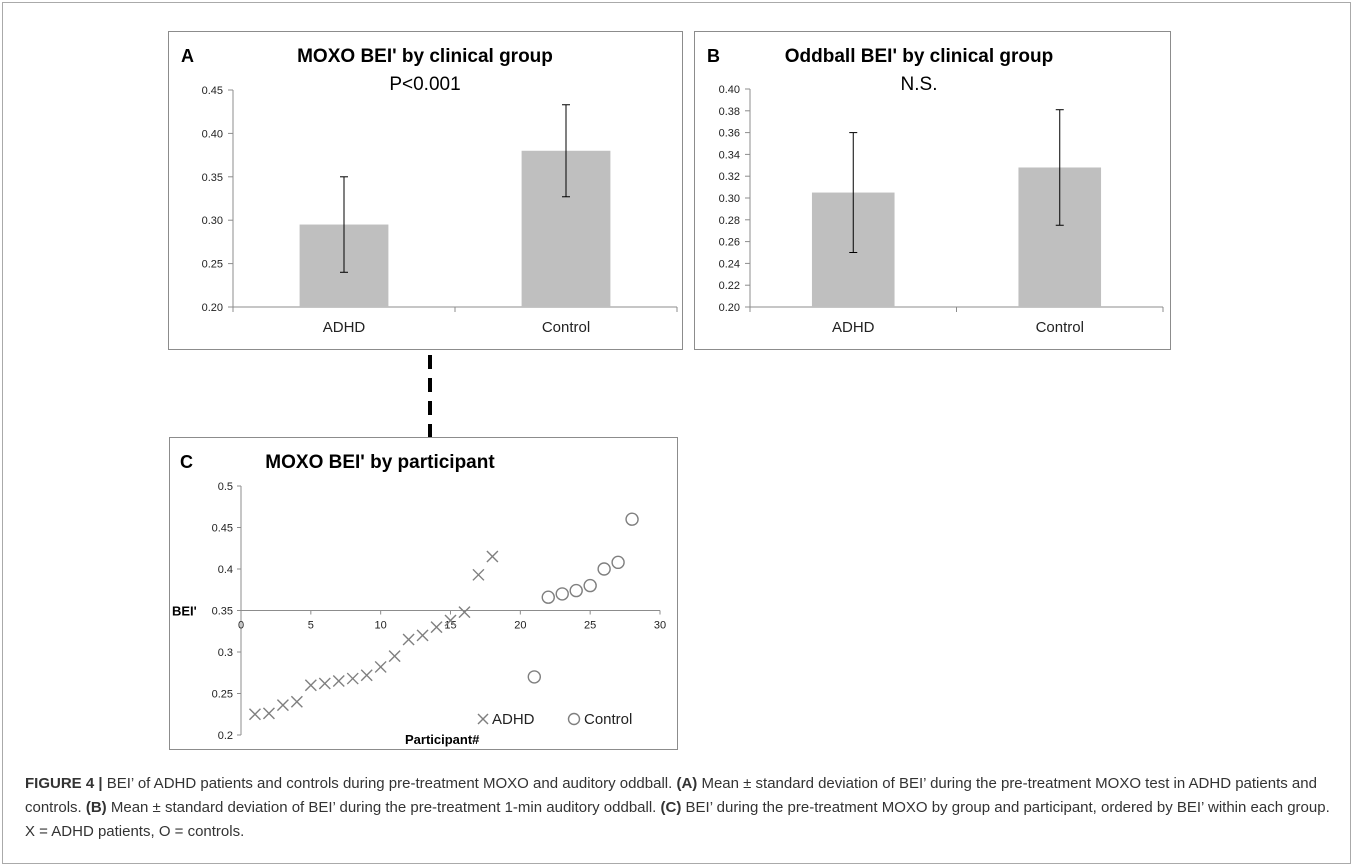  I want to click on caption-panel-ref: (B), so click(96, 807).